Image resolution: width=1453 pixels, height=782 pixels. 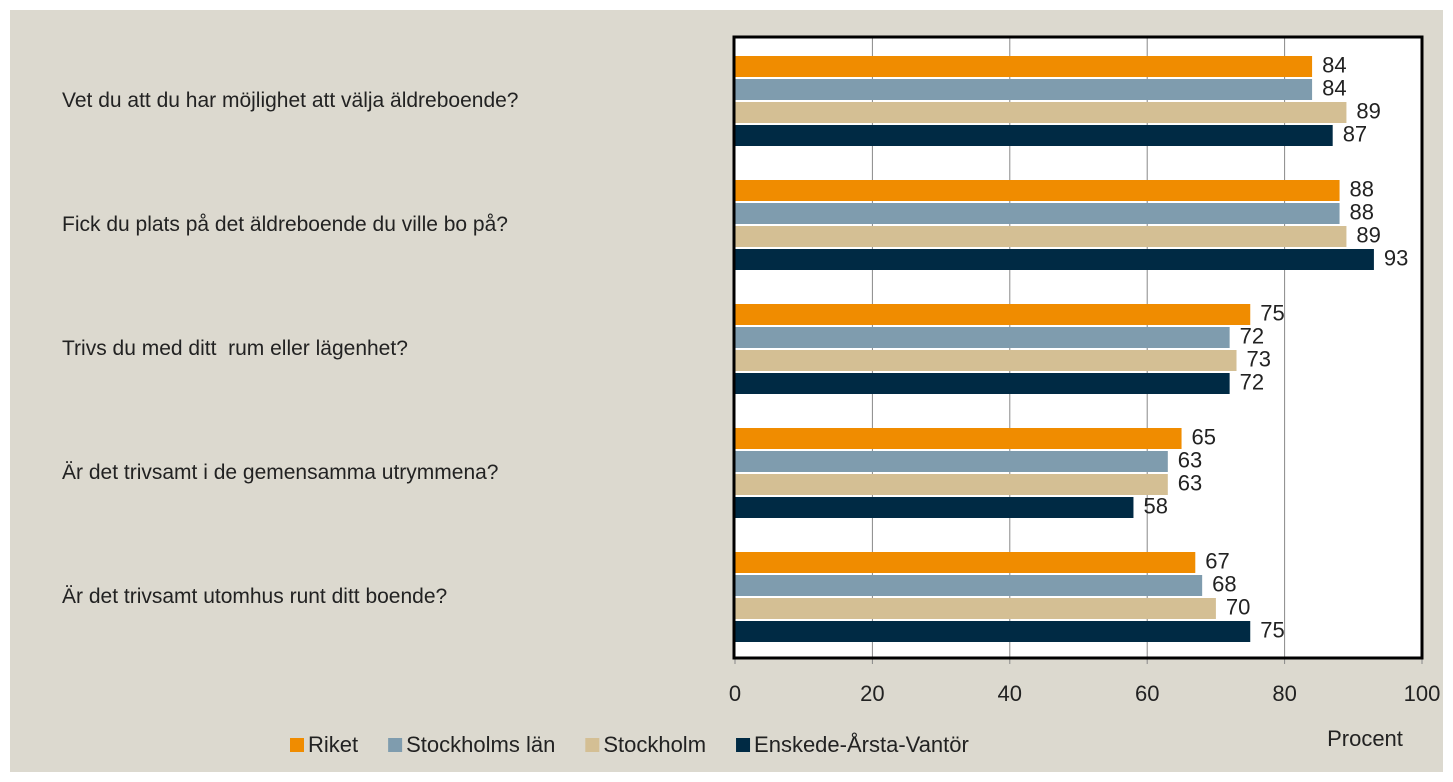 What do you see at coordinates (872, 693) in the screenshot?
I see `x-tick-label: 20` at bounding box center [872, 693].